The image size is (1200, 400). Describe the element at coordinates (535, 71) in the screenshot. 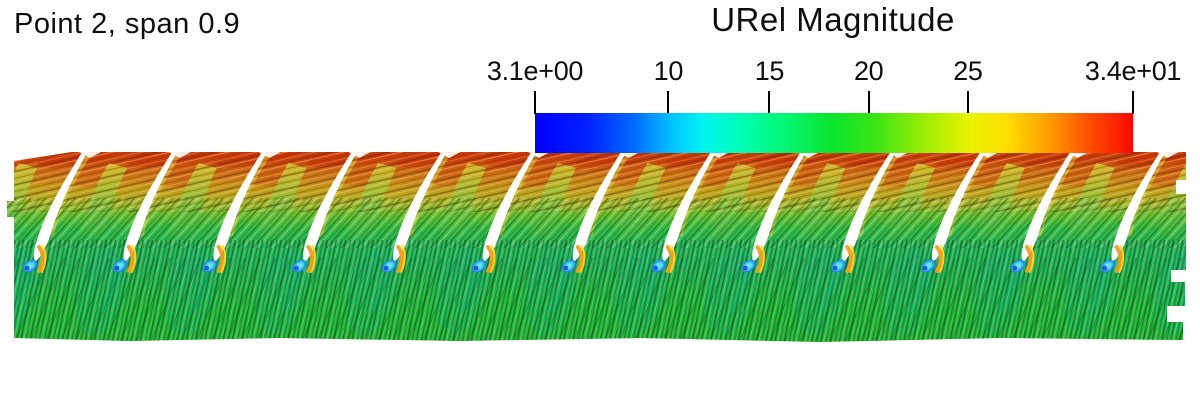

I see `colorbar-tick-label: 3.1e+00` at that location.